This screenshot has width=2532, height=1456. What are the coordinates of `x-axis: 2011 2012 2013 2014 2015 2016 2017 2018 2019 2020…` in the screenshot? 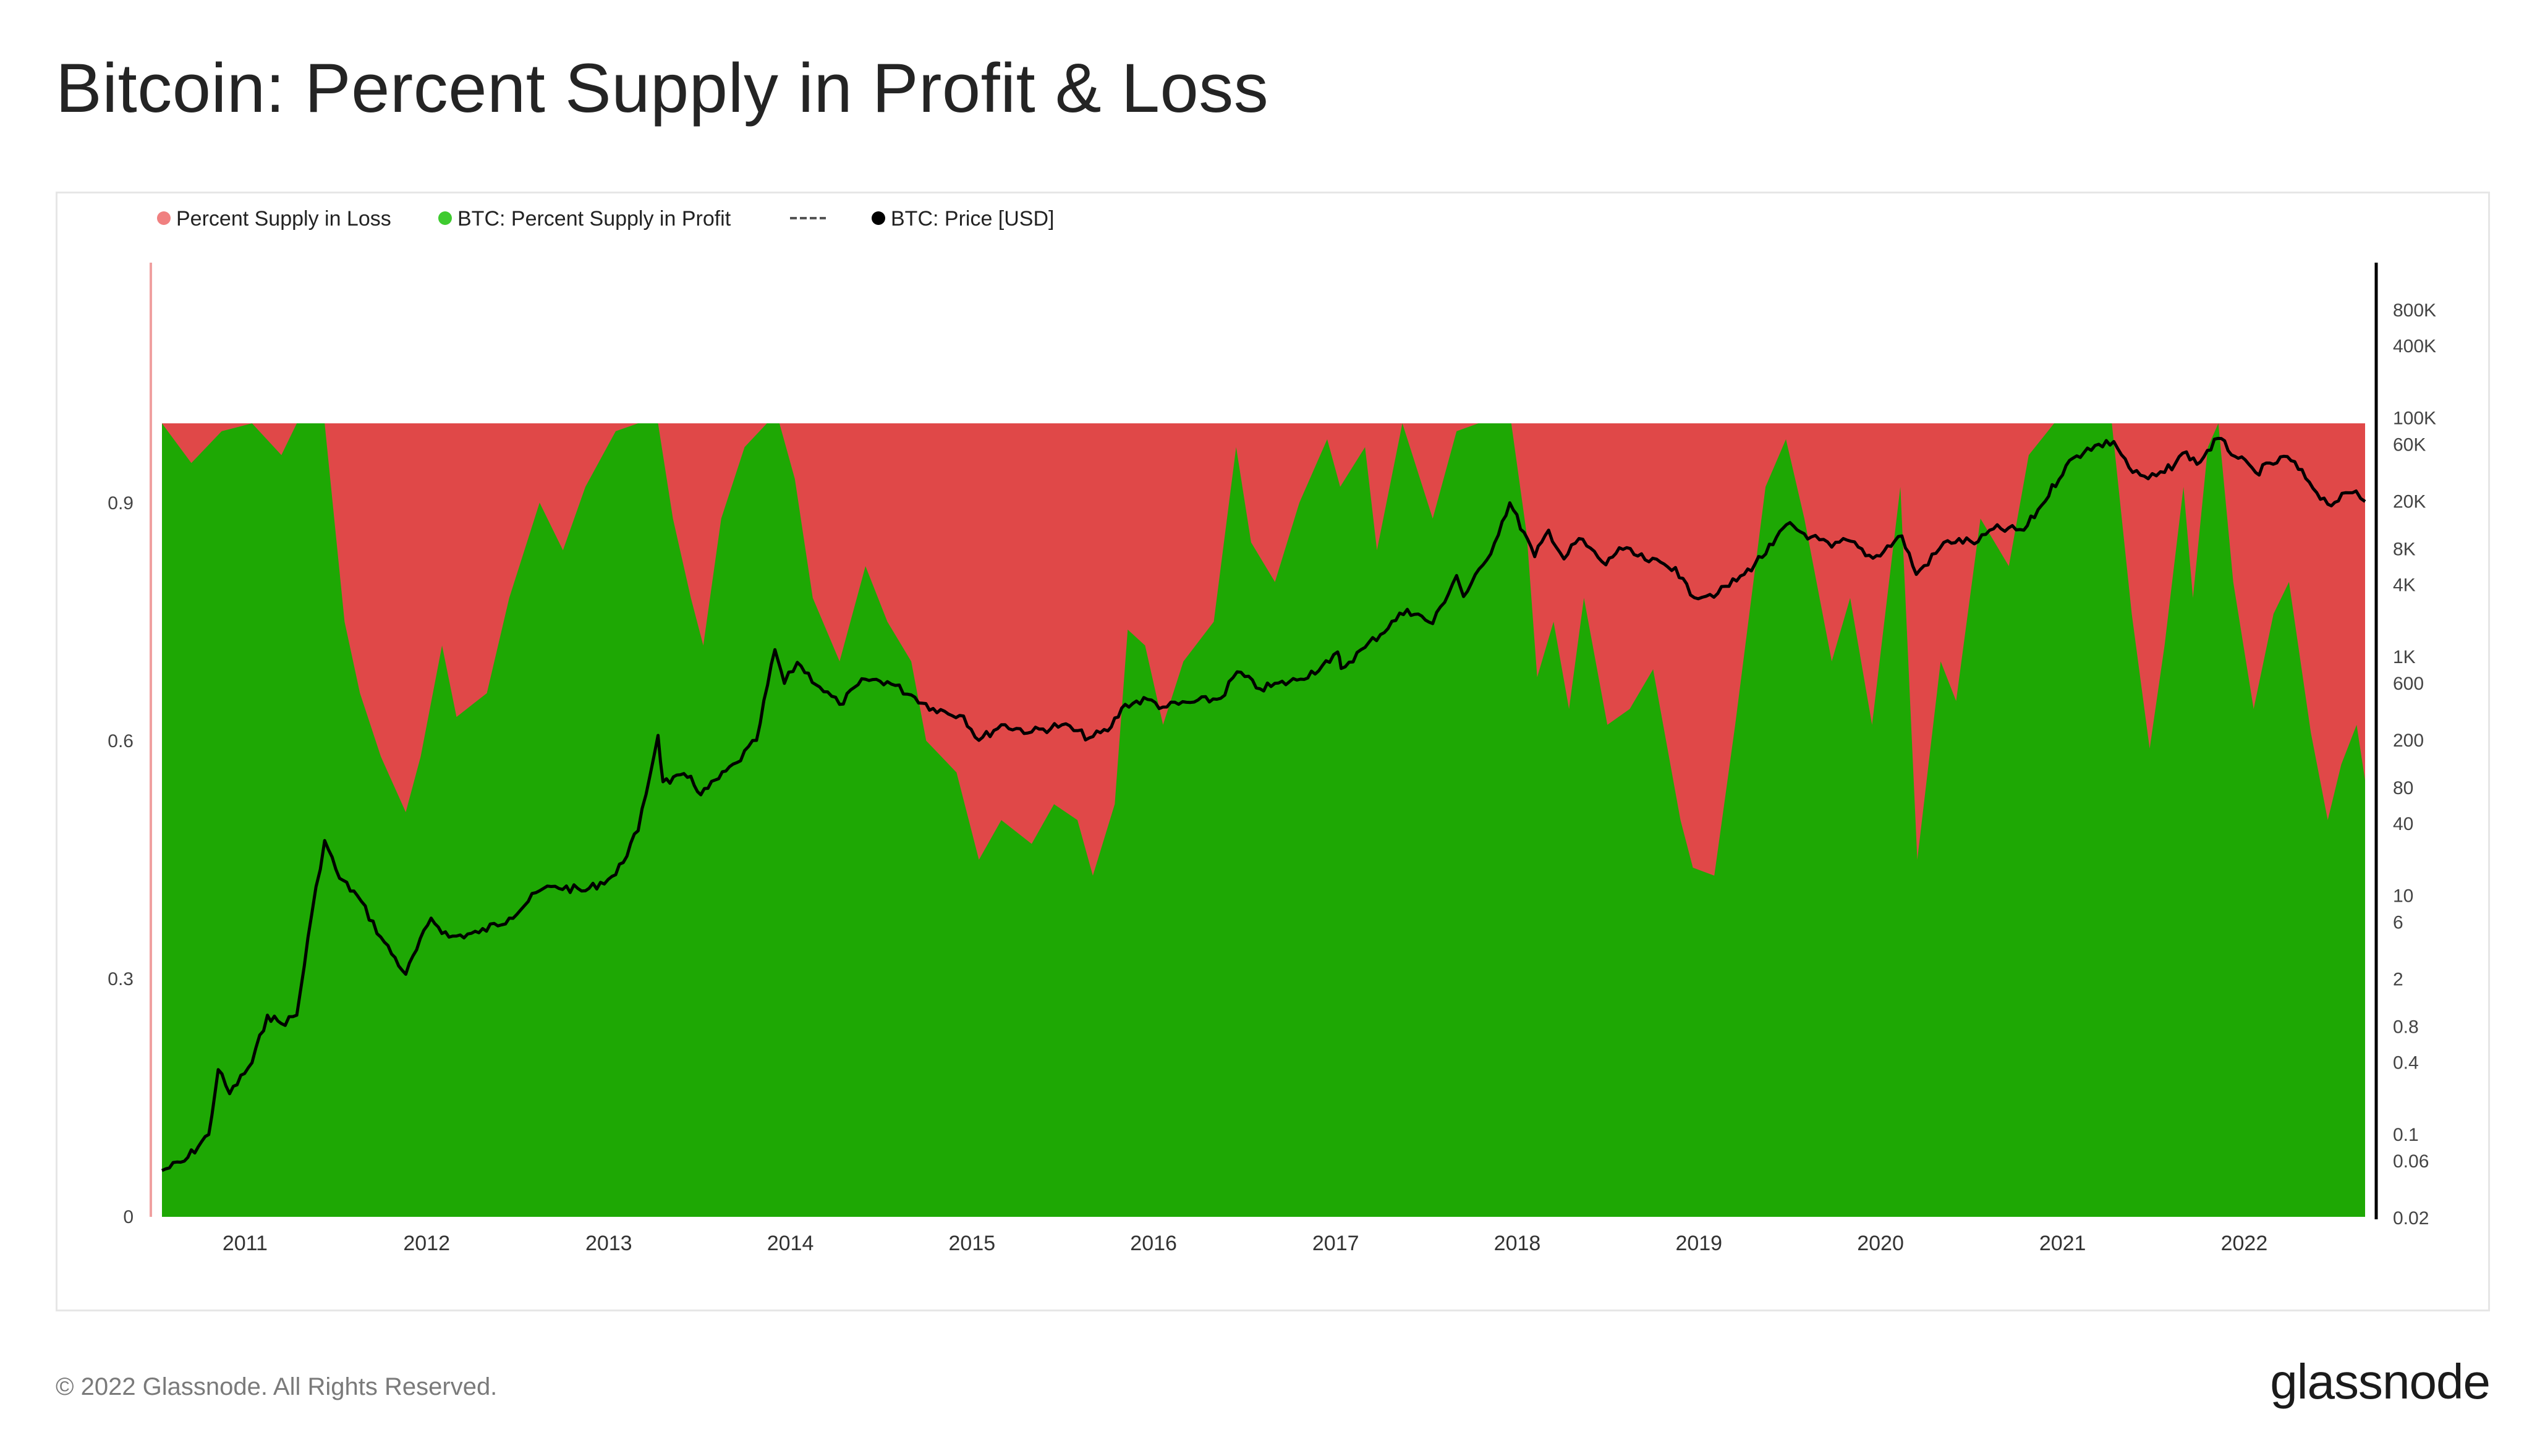 It's located at (1245, 1243).